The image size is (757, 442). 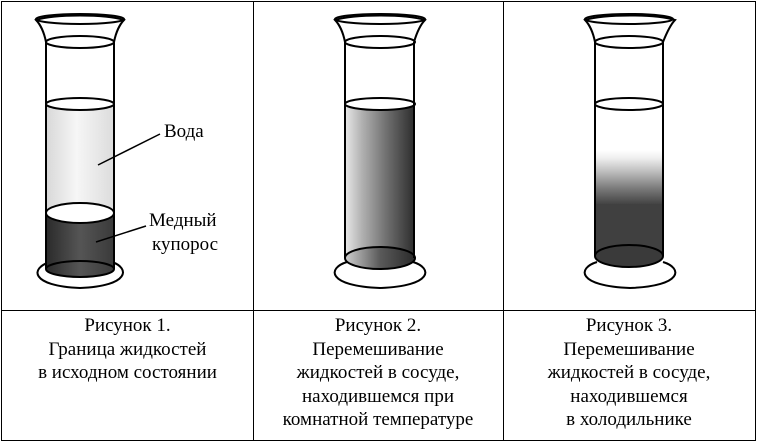 I want to click on copper-sulfate-pointer-line, so click(x=121, y=234).